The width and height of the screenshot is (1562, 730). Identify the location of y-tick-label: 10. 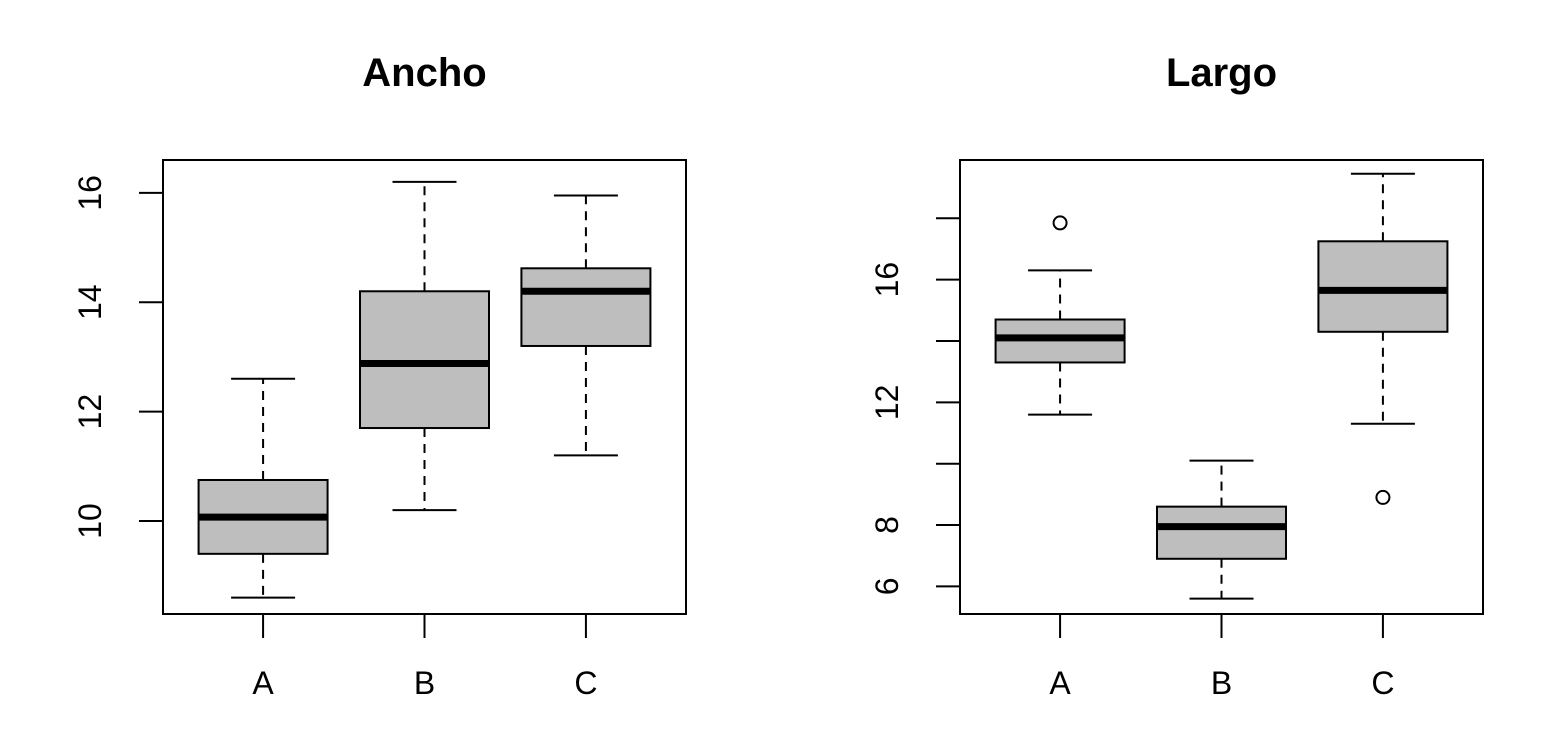
(90, 521).